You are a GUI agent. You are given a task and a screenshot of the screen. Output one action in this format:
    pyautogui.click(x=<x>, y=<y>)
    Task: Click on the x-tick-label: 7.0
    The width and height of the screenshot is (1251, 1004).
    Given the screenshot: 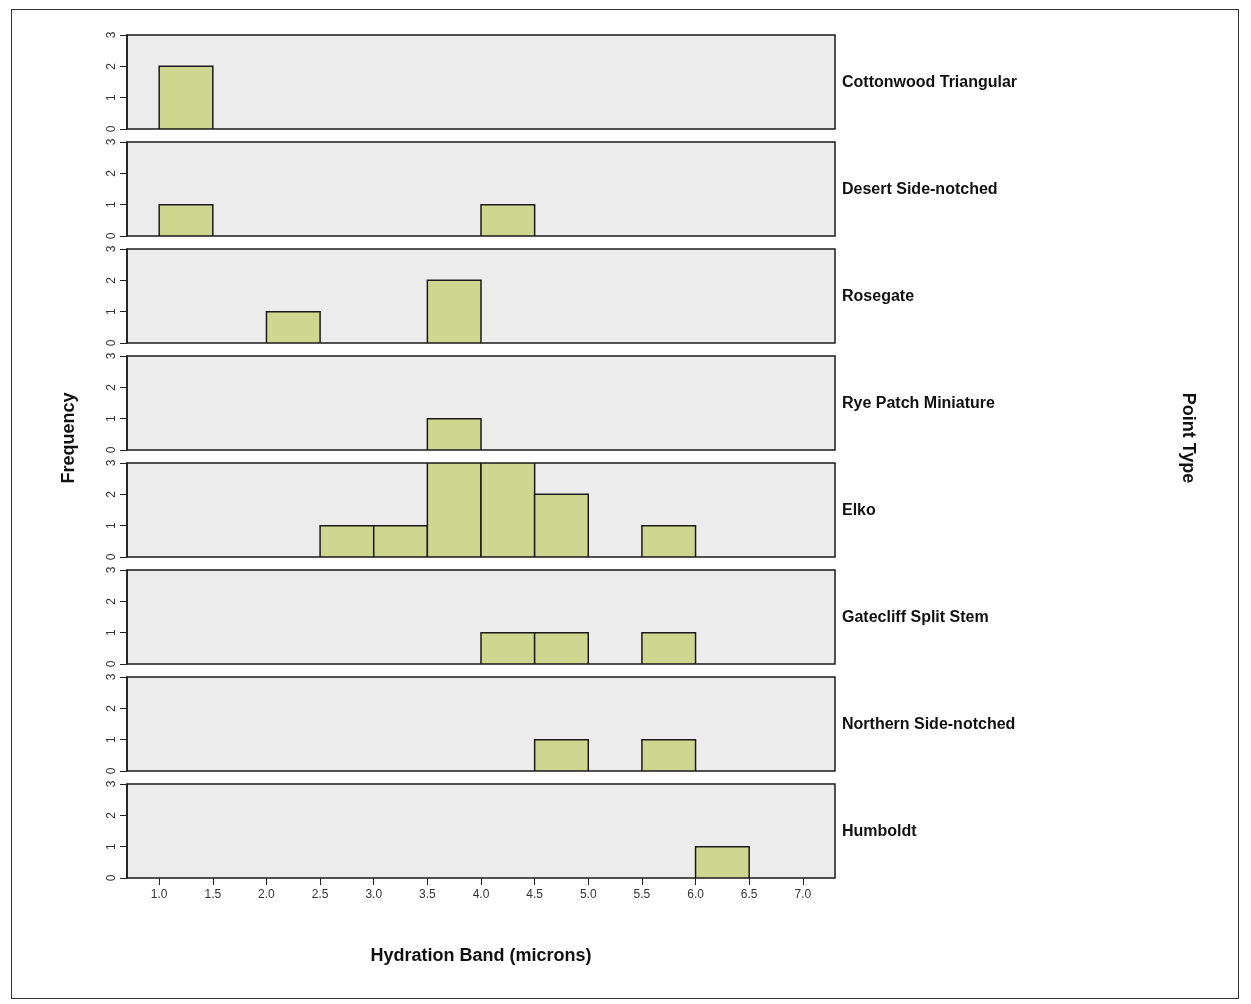 What is the action you would take?
    pyautogui.click(x=803, y=894)
    